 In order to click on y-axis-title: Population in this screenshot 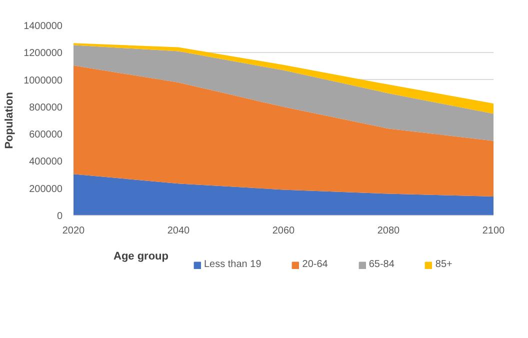, I will do `click(10, 120)`.